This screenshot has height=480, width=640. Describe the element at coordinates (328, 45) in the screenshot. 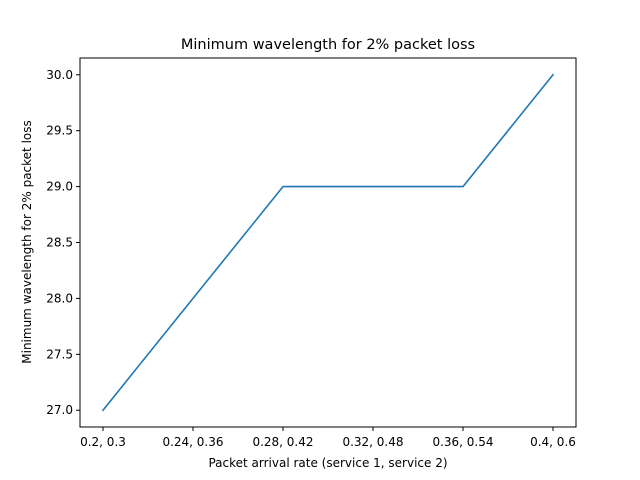

I see `chart-title: Minimum wavelength for 2% packet loss` at that location.